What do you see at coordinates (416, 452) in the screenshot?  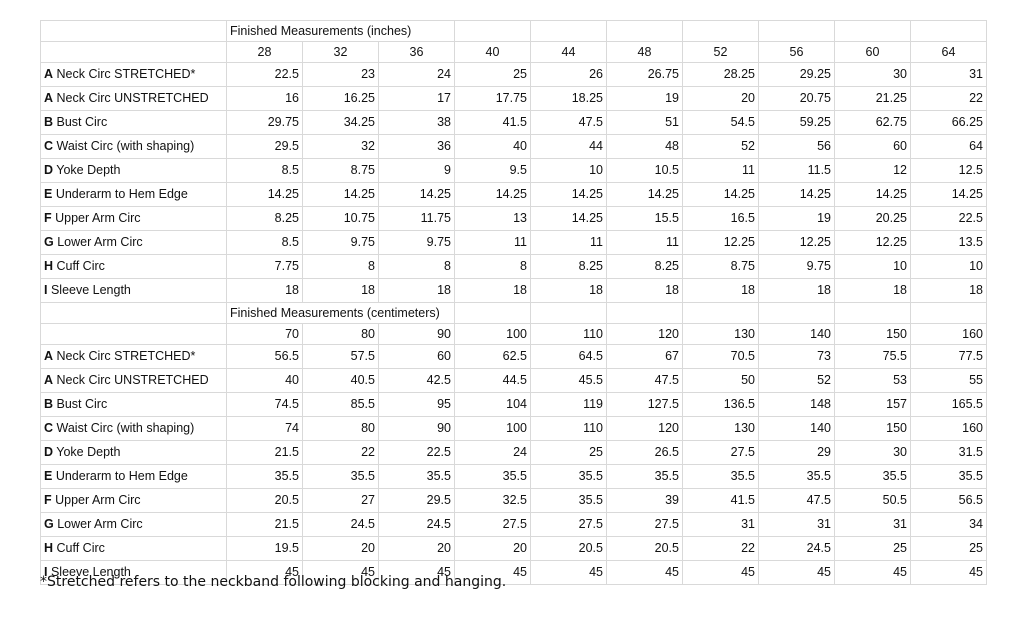 I see `table-cell: 22.5` at bounding box center [416, 452].